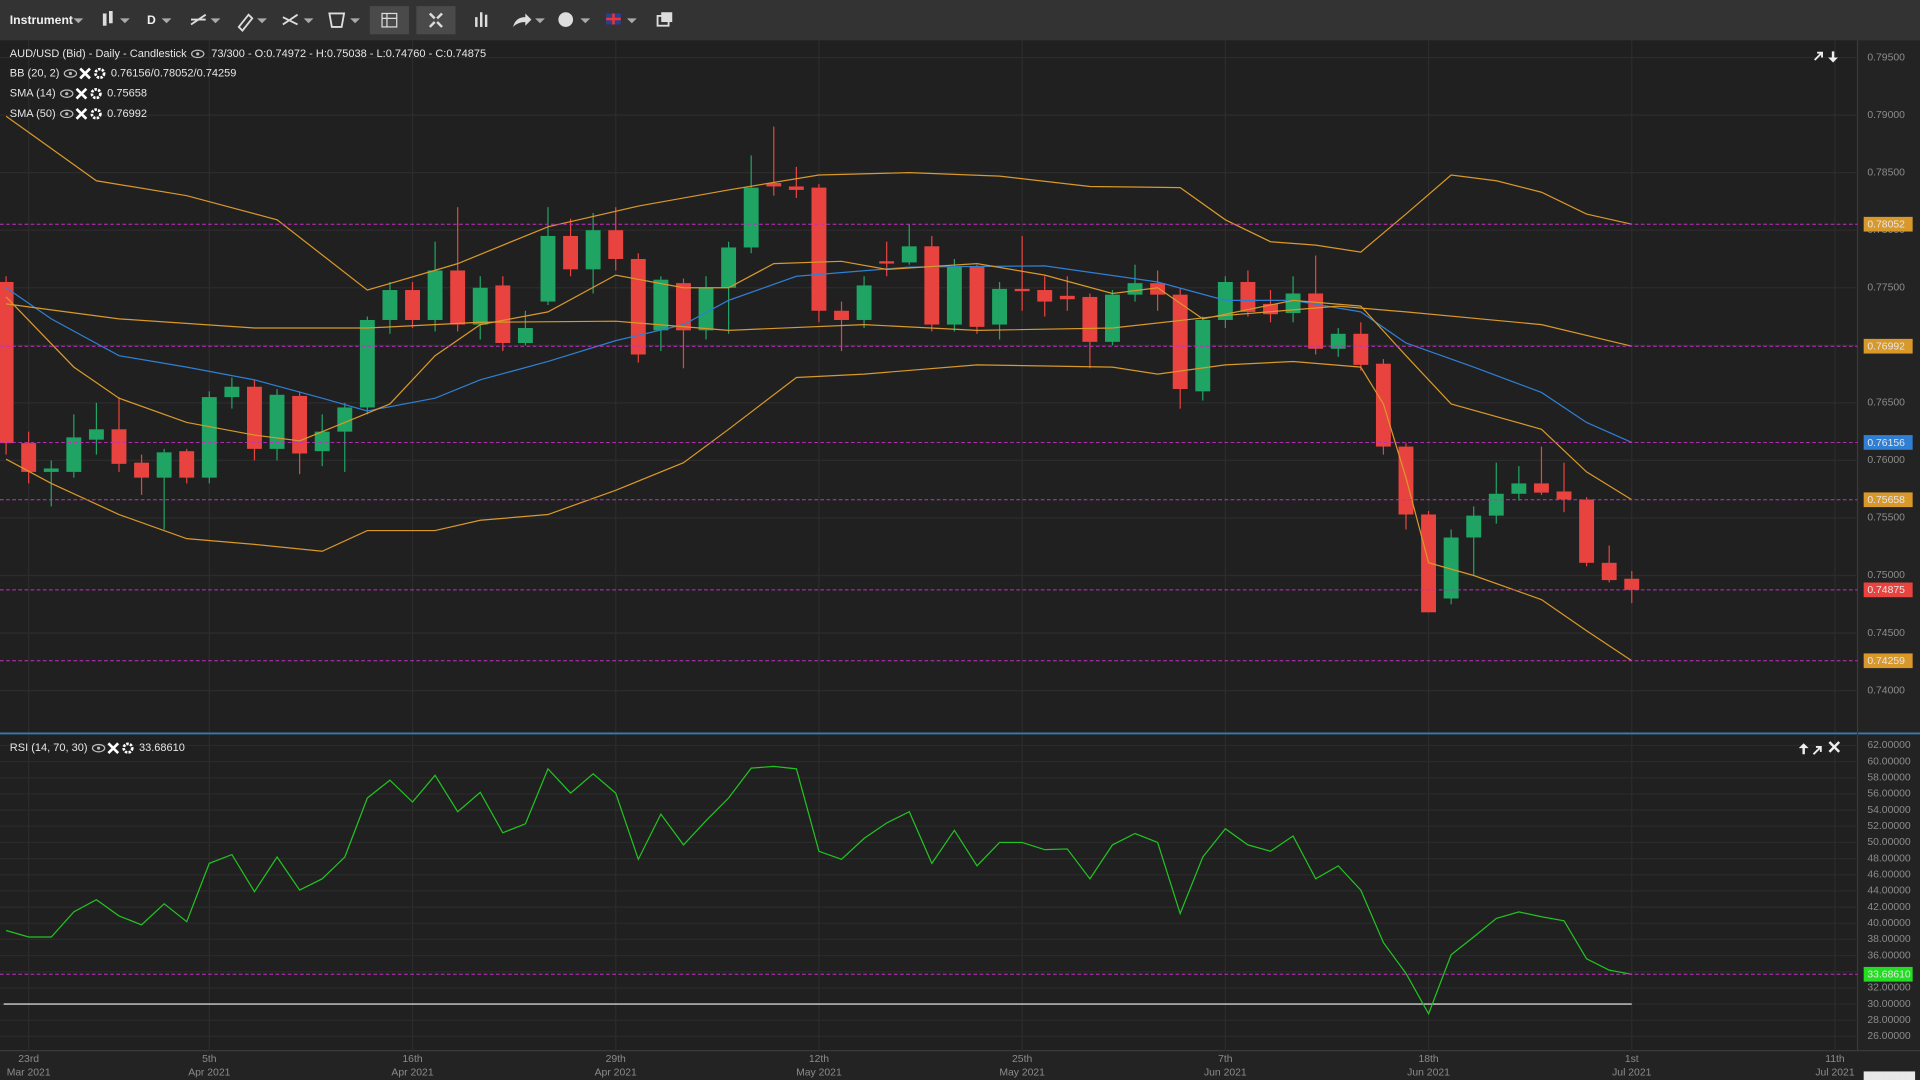  I want to click on y-tick-label: 0.74000, so click(1886, 690).